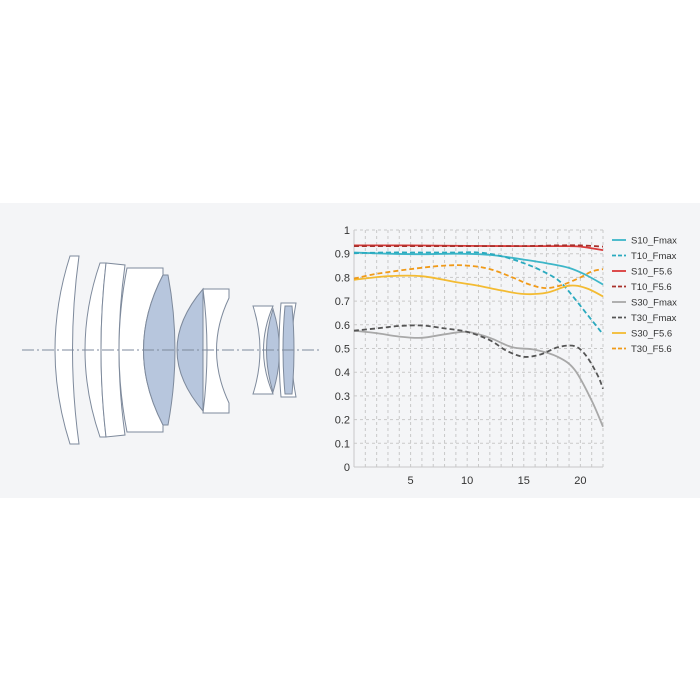 The width and height of the screenshot is (700, 700). I want to click on series-line-s30-fmax, so click(478, 378).